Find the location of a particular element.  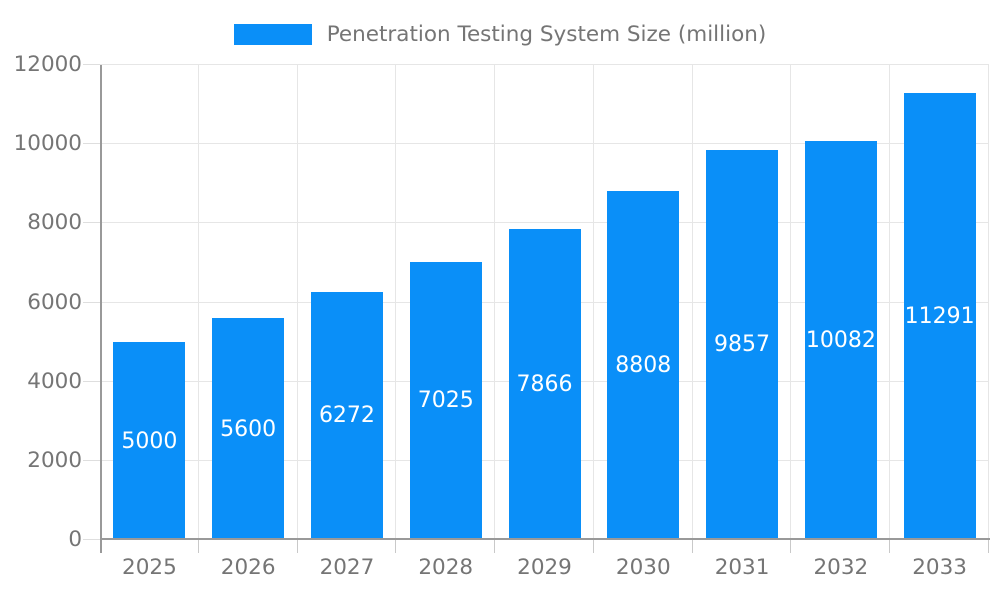

bar-value-label: 5000 is located at coordinates (149, 441).